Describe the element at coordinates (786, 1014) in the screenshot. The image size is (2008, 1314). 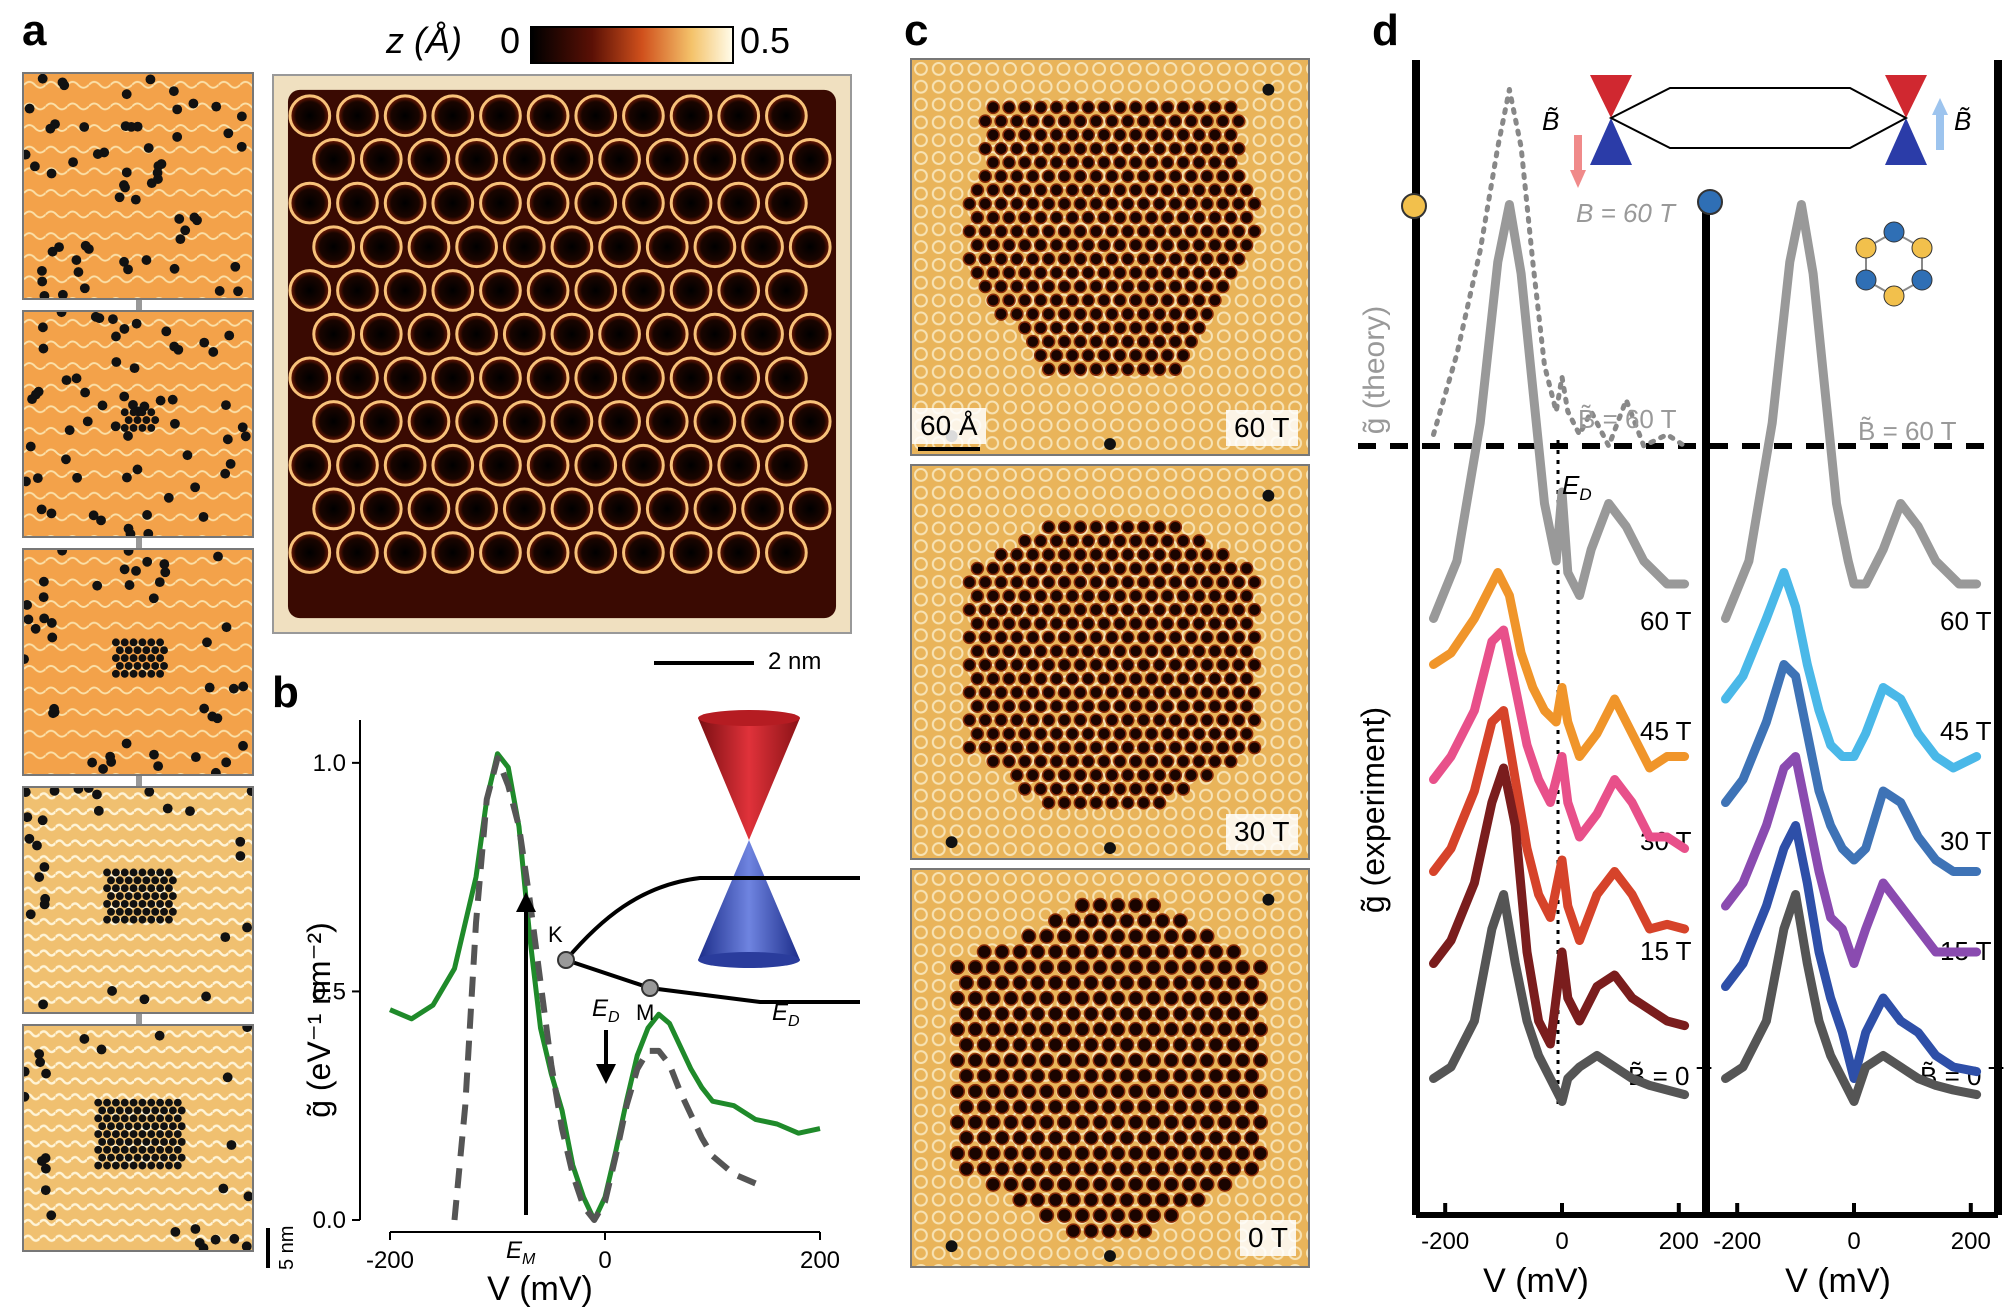
I see `inset-ed-label: ED` at that location.